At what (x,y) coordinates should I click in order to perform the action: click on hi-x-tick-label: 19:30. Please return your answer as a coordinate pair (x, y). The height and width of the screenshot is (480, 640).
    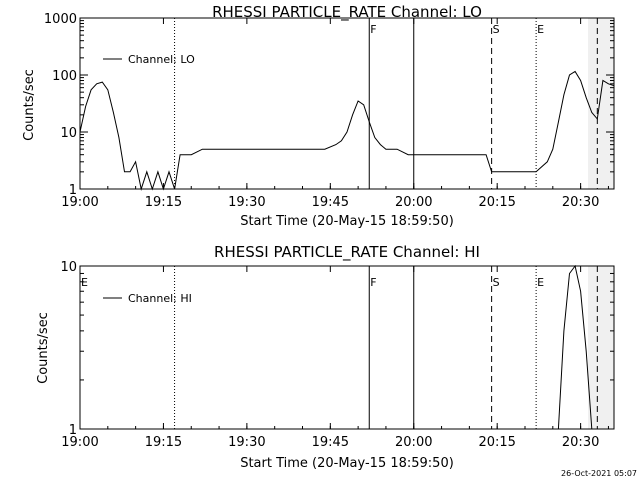
    Looking at the image, I should click on (246, 442).